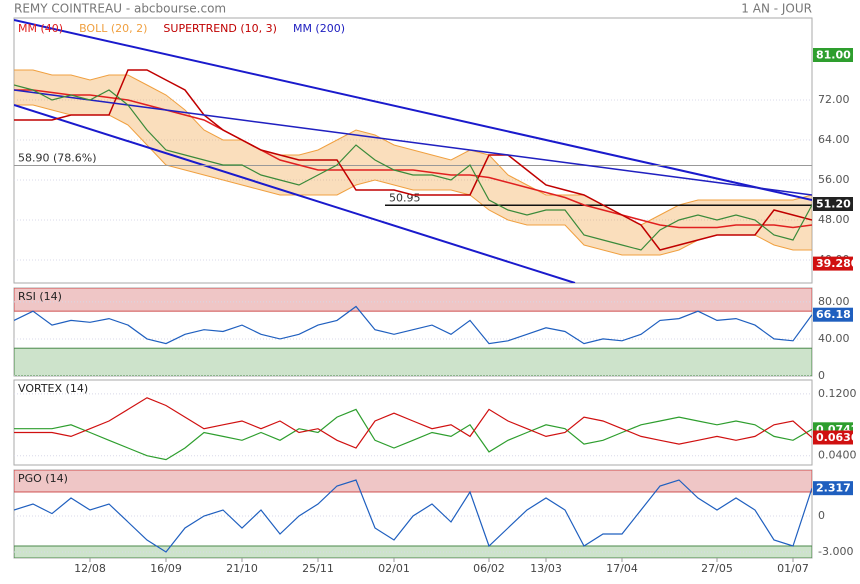 This screenshot has height=584, width=860. I want to click on price-tag-label: 0.0636, so click(837, 437).